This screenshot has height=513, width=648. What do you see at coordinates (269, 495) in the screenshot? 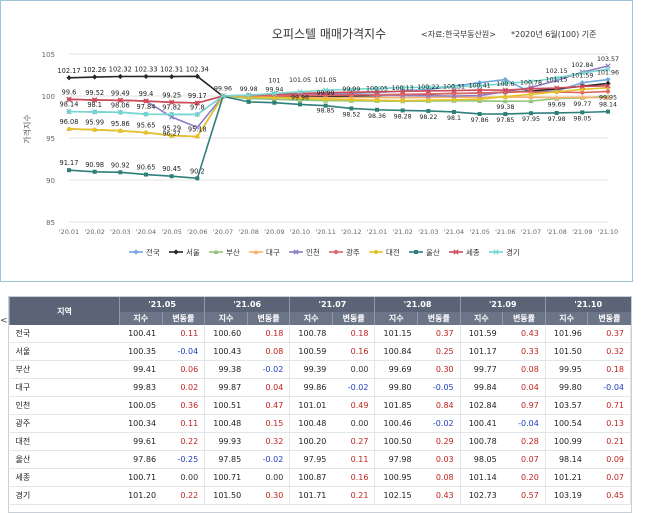
I see `change-rate-cell: 0.30` at bounding box center [269, 495].